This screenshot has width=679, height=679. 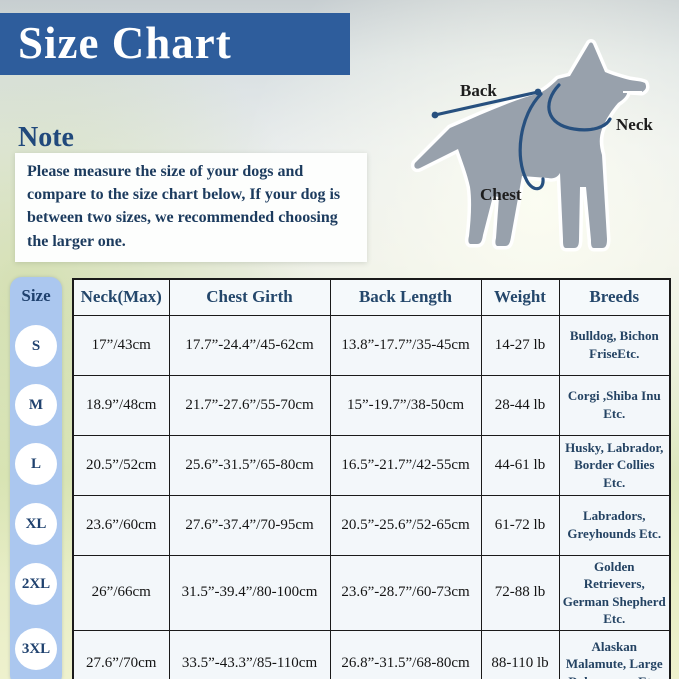 What do you see at coordinates (125, 43) in the screenshot?
I see `page-title: Size Chart` at bounding box center [125, 43].